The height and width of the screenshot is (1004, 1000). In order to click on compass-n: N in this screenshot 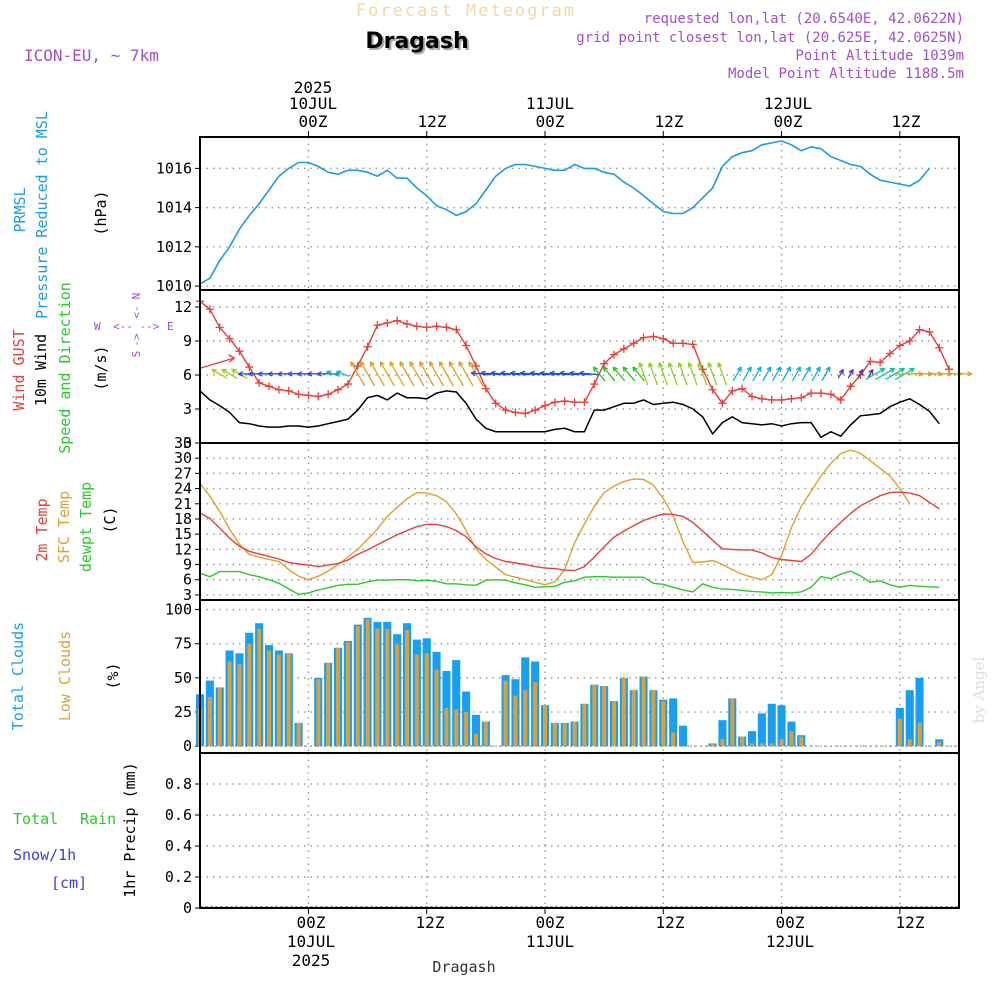, I will do `click(136, 296)`.